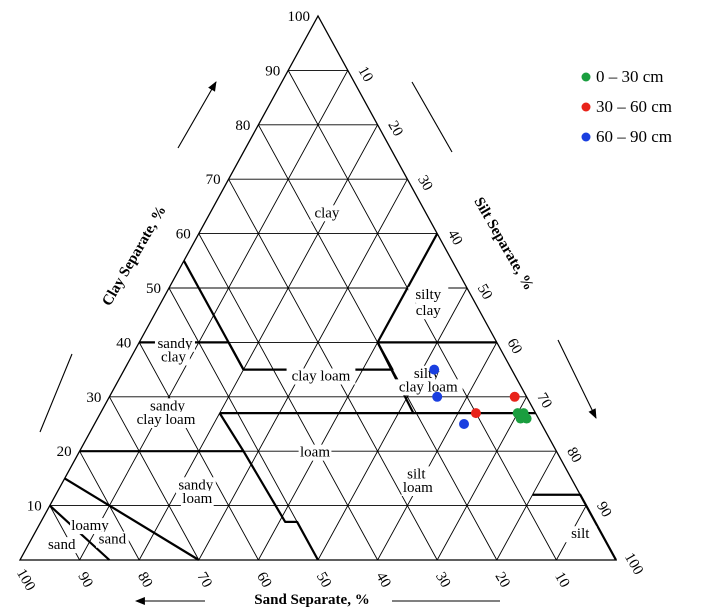 Image resolution: width=724 pixels, height=612 pixels. I want to click on sand-tick-label: 100, so click(25, 579).